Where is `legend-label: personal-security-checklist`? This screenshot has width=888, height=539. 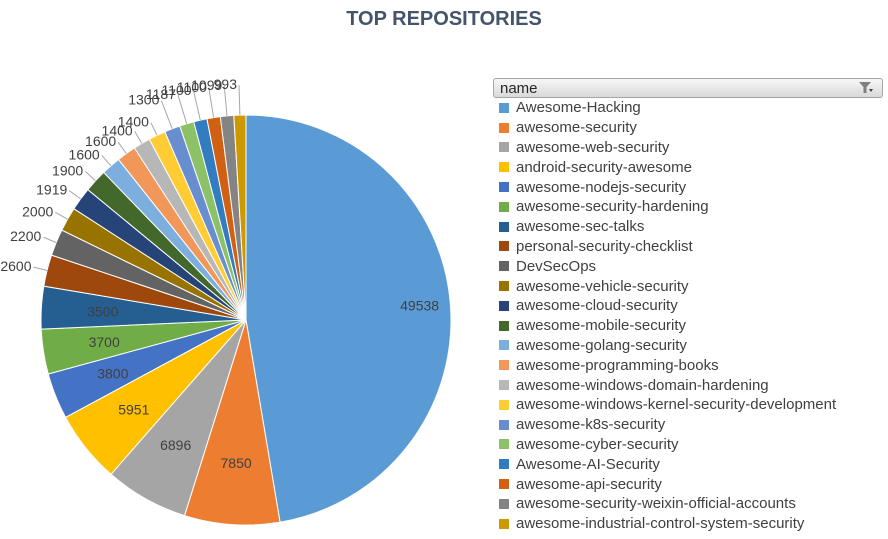
legend-label: personal-security-checklist is located at coordinates (604, 246).